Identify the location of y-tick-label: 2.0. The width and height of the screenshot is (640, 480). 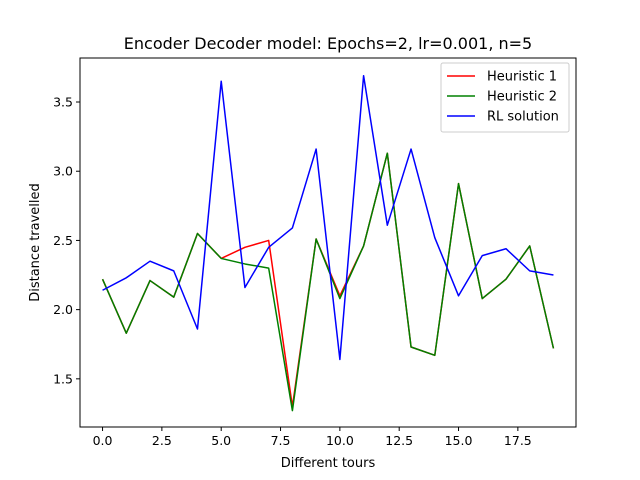
(63, 309).